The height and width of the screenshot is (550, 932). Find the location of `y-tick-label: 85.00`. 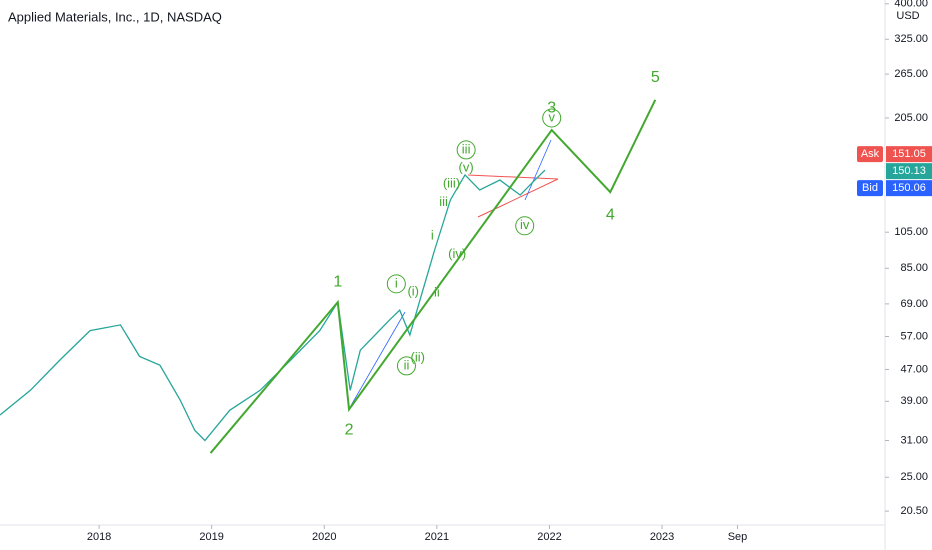

y-tick-label: 85.00 is located at coordinates (914, 268).